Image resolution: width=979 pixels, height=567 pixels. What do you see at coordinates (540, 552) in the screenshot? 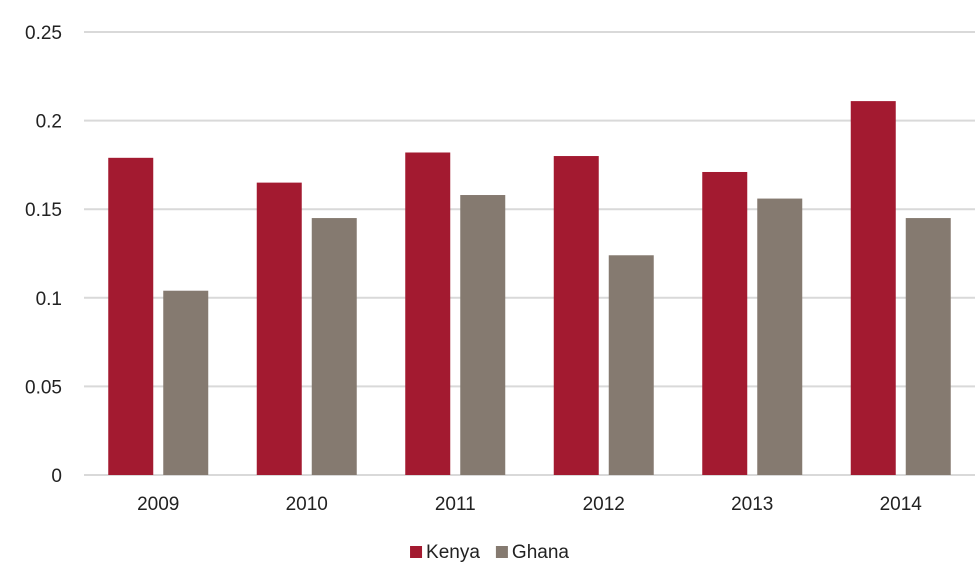
I see `legend-label: Ghana` at bounding box center [540, 552].